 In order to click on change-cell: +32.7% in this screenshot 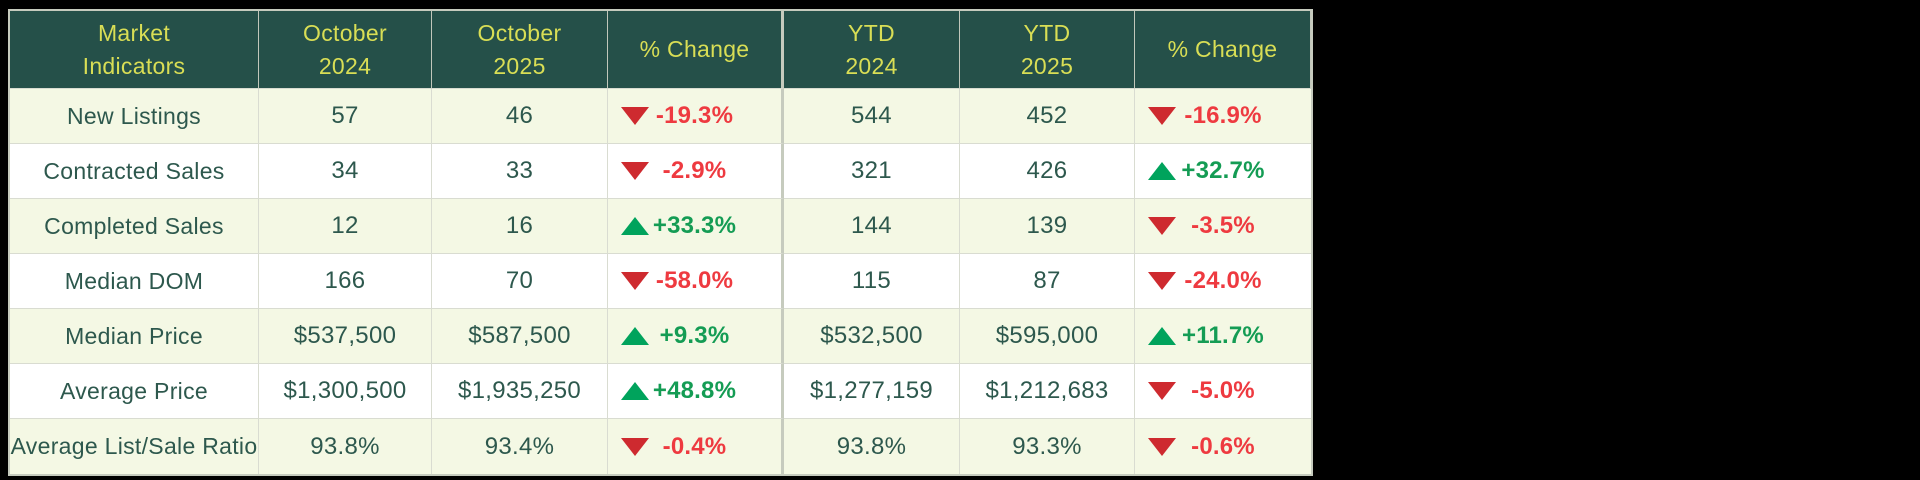, I will do `click(1223, 171)`.